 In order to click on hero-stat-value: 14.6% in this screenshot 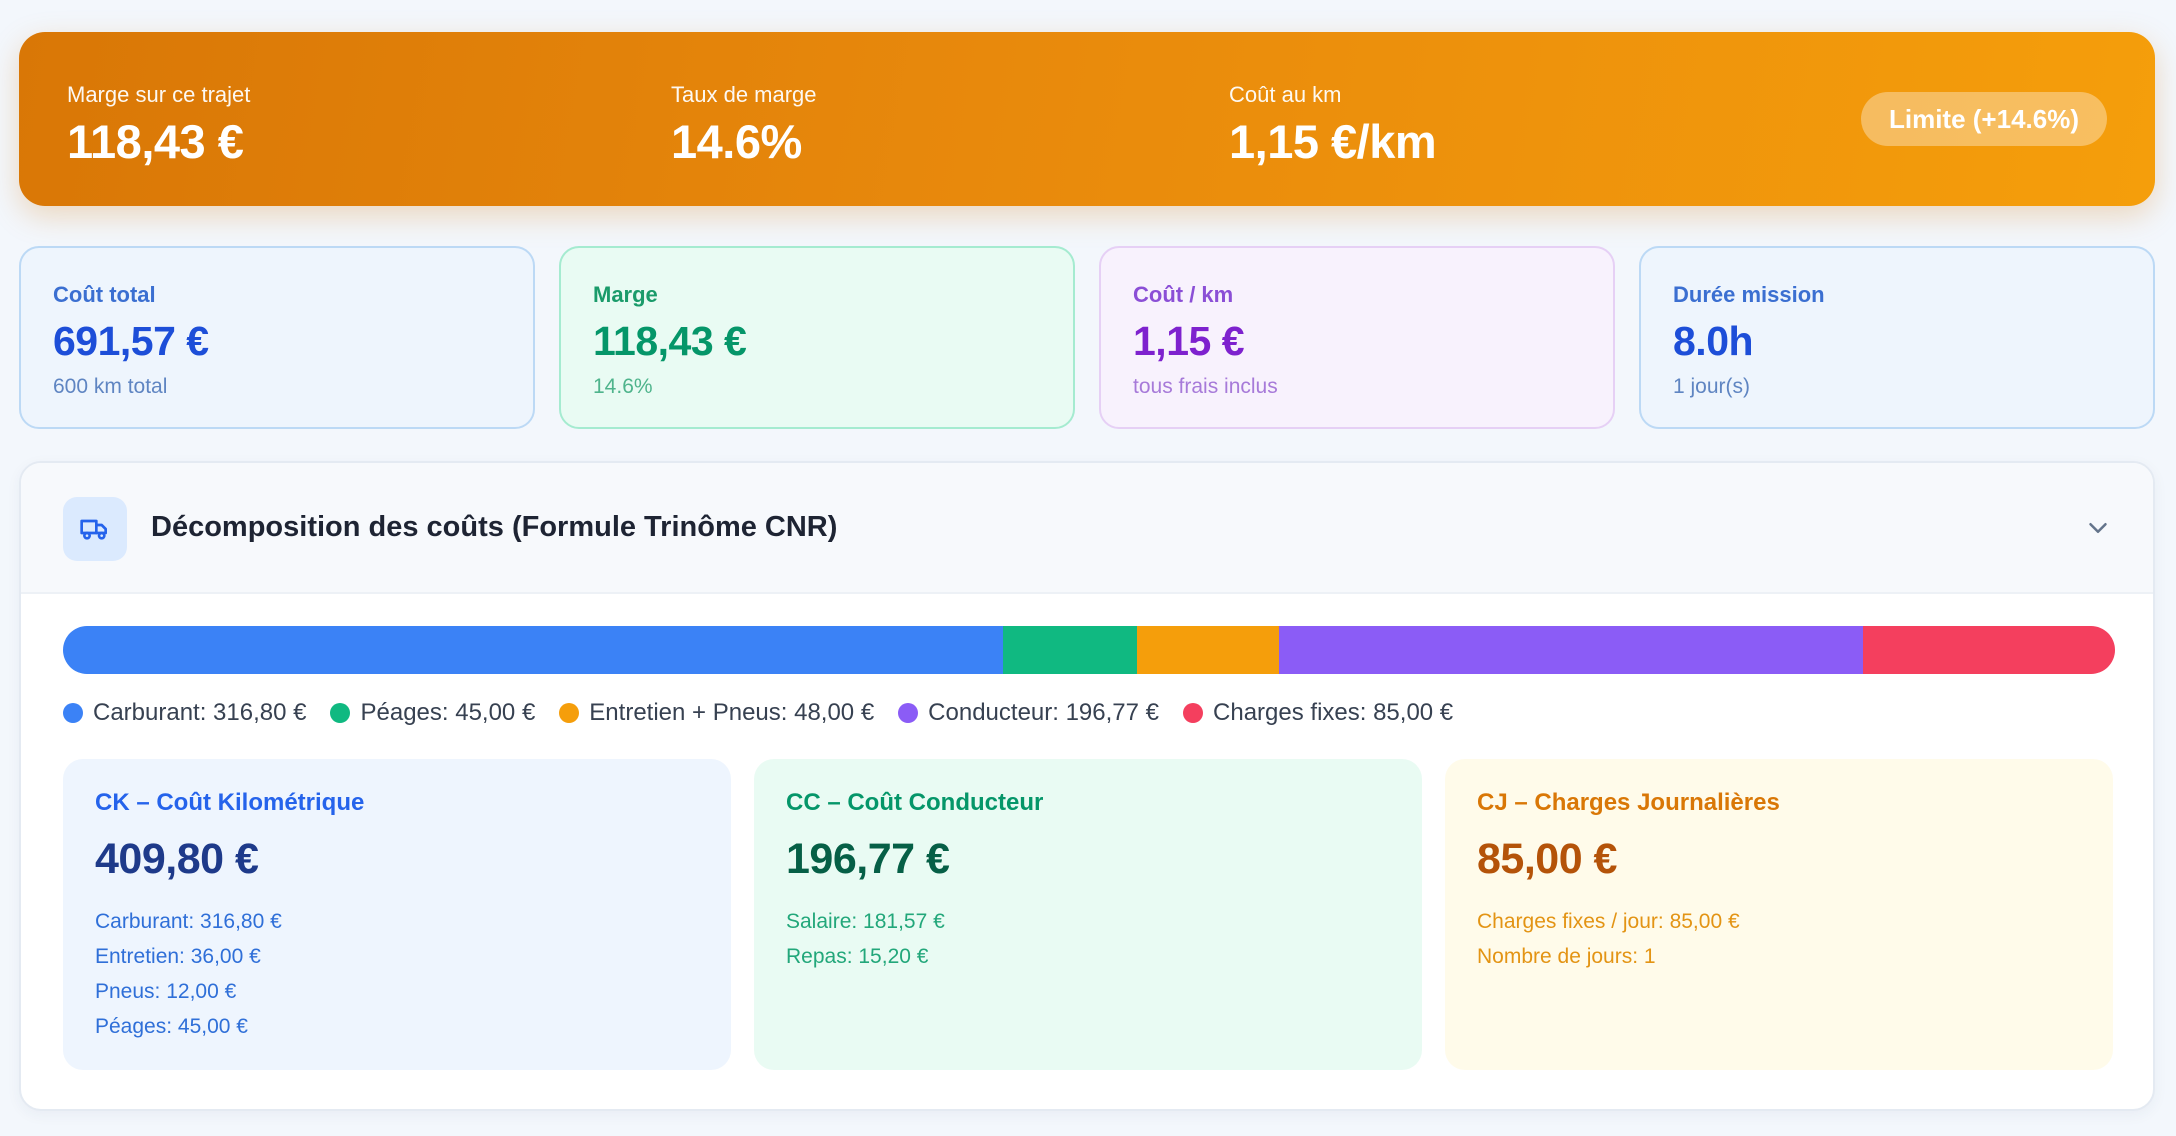, I will do `click(736, 141)`.